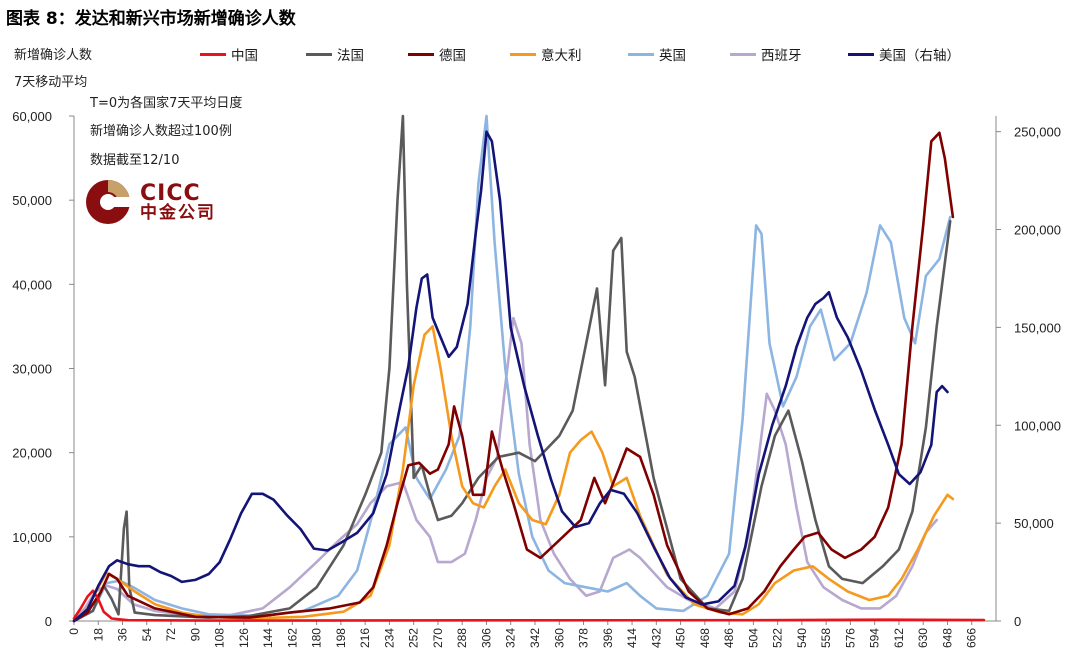 The image size is (1080, 666). What do you see at coordinates (98, 635) in the screenshot?
I see `x-tick-label: 18` at bounding box center [98, 635].